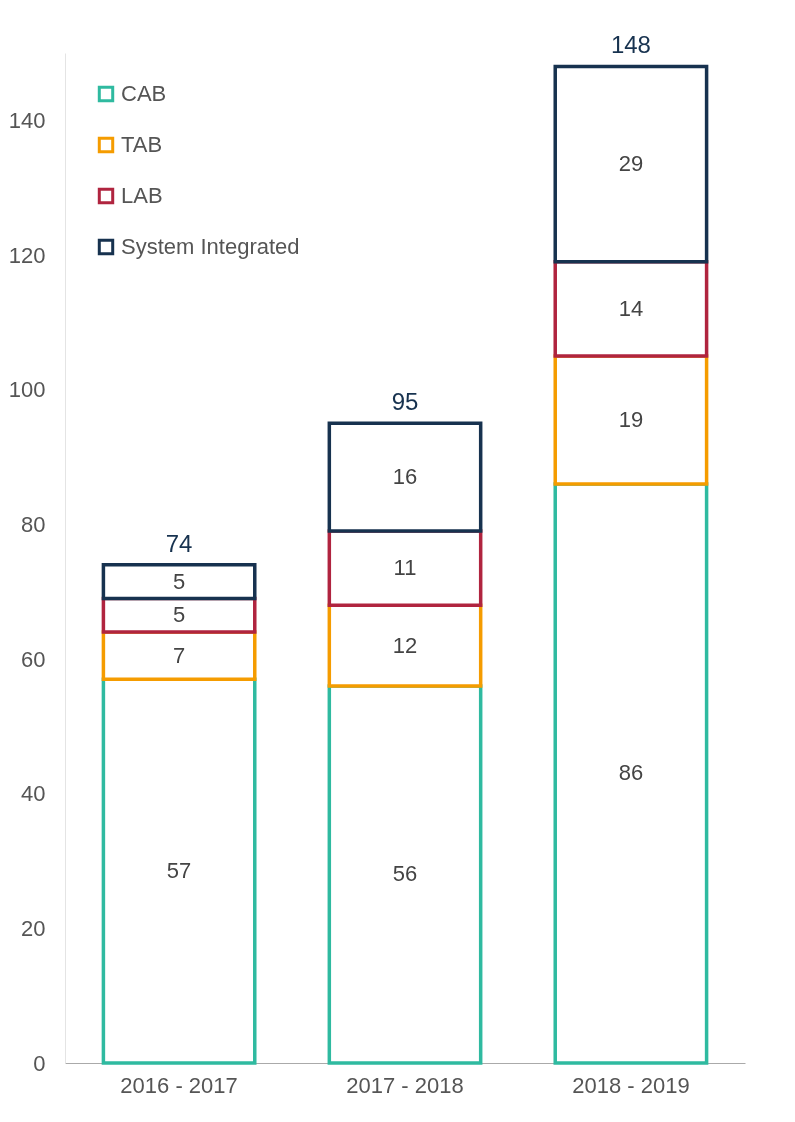 The height and width of the screenshot is (1122, 795). What do you see at coordinates (631, 1085) in the screenshot?
I see `x-tick-label: 2018 - 2019` at bounding box center [631, 1085].